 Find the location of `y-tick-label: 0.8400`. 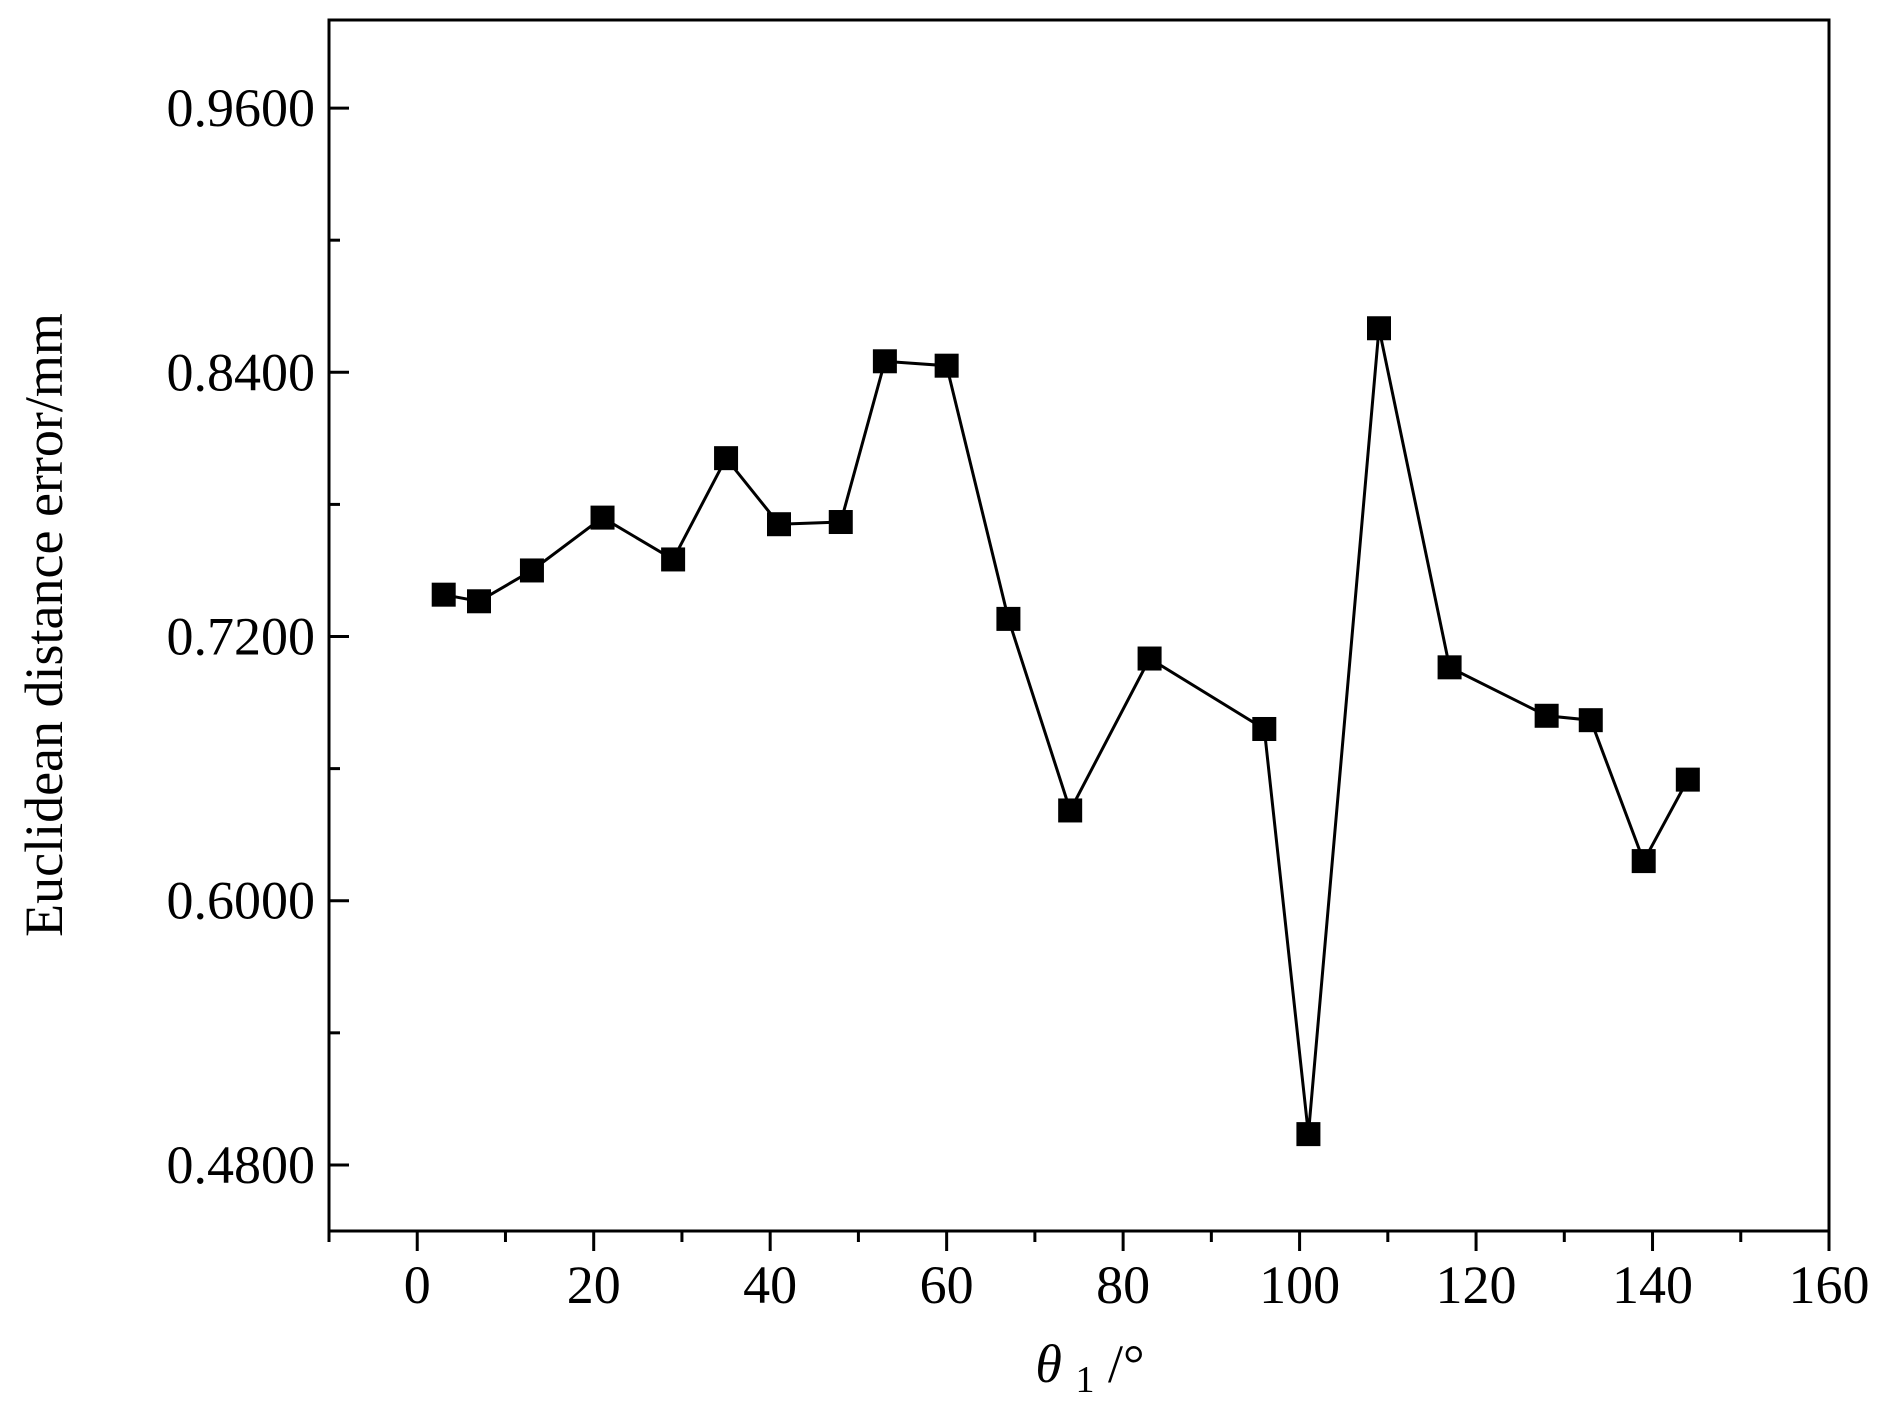

y-tick-label: 0.8400 is located at coordinates (241, 372).